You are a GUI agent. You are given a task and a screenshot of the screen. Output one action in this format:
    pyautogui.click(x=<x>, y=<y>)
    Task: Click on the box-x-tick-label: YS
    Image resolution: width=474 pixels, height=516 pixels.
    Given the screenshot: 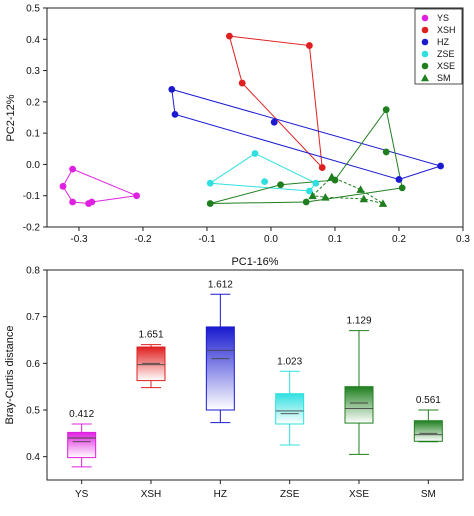 What is the action you would take?
    pyautogui.click(x=82, y=494)
    